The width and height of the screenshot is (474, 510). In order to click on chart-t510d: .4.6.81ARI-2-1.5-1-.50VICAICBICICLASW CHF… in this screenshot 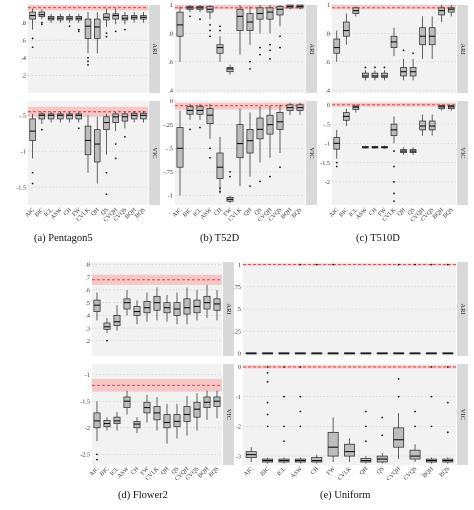, I will do `click(394, 112)`.